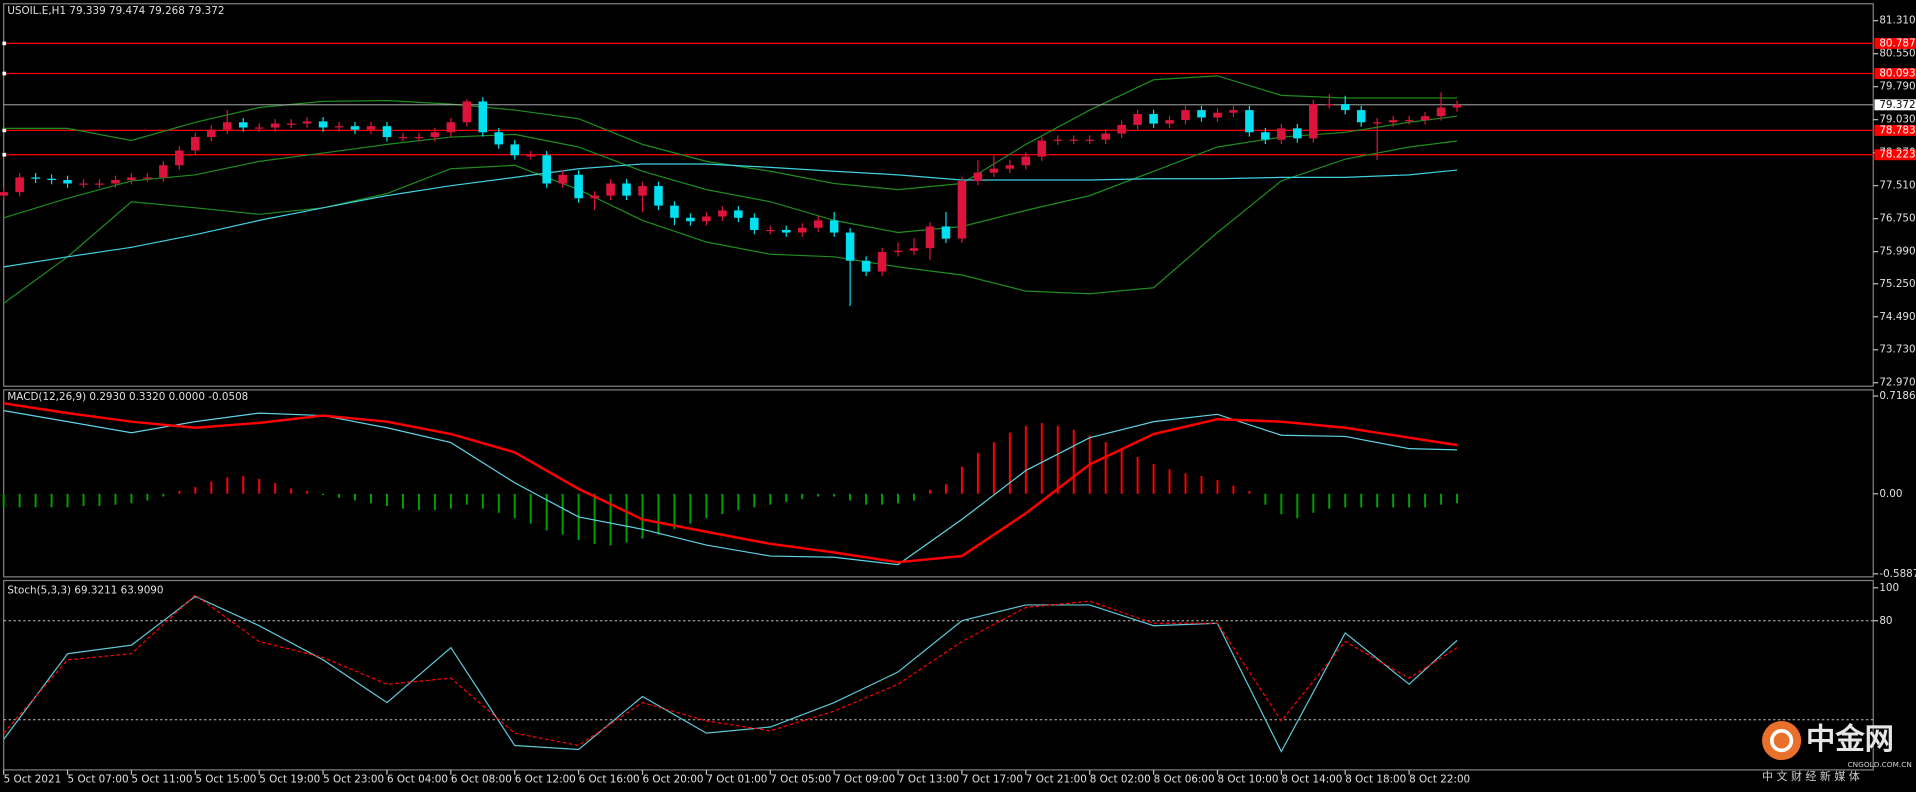  Describe the element at coordinates (1897, 219) in the screenshot. I see `y-tick-label: 76.750` at that location.